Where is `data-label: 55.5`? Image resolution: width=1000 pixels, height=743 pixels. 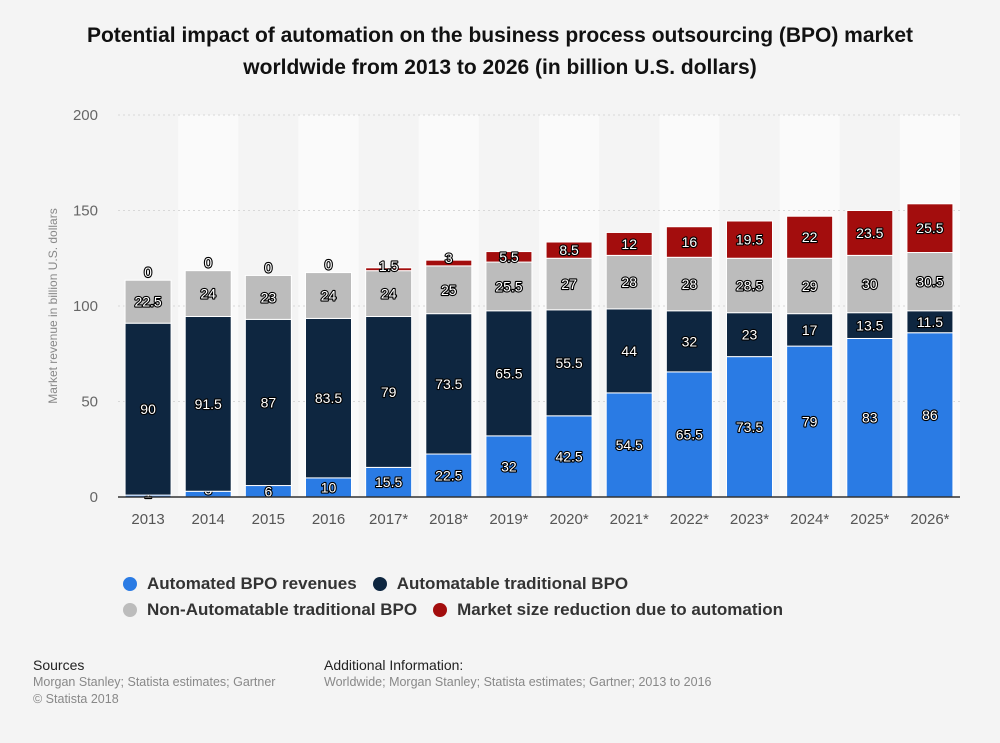
data-label: 55.5 is located at coordinates (568, 363).